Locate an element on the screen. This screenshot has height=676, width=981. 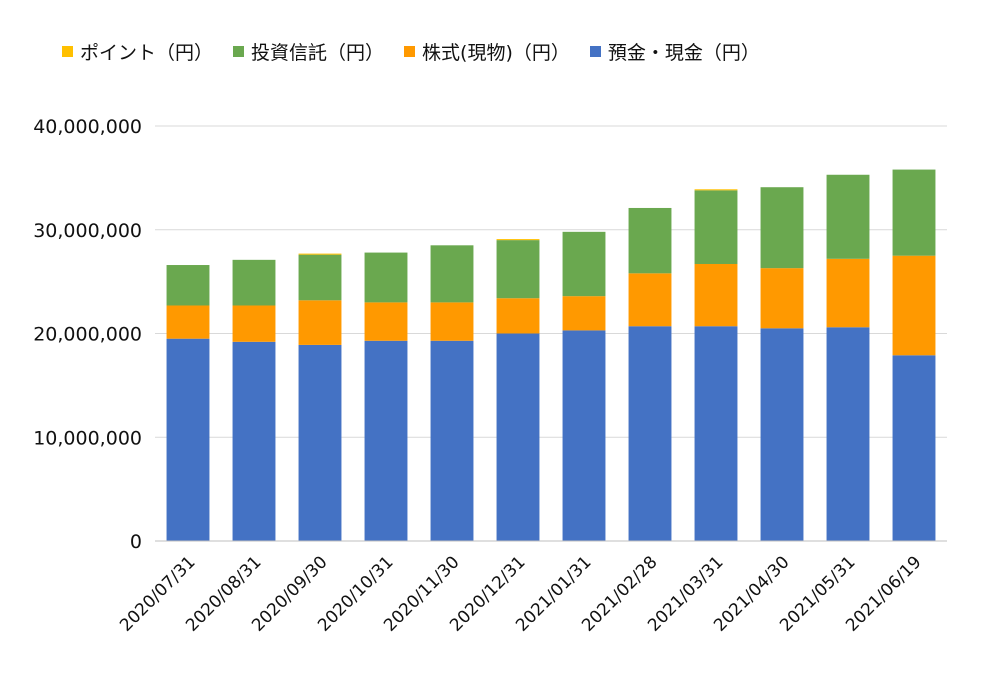
y-tick-label: 0 is located at coordinates (136, 542).